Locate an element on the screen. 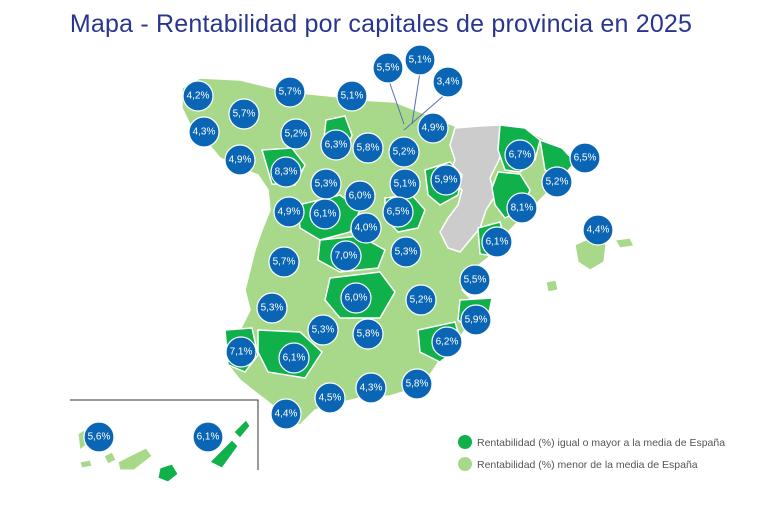  canary-inset-frame is located at coordinates (164, 434).